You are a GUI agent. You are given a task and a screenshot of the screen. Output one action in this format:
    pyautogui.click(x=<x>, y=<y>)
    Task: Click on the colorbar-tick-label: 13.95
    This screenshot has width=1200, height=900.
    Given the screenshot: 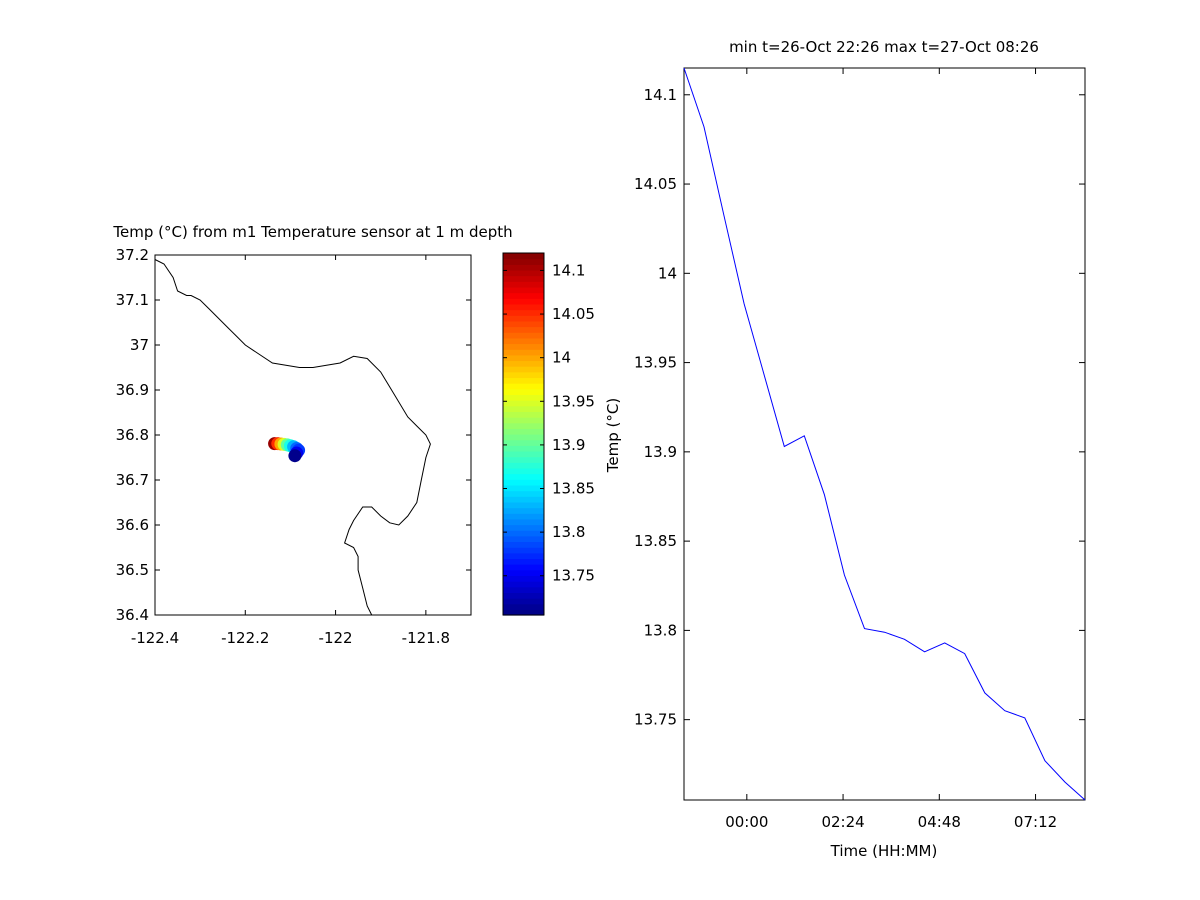 What is the action you would take?
    pyautogui.click(x=573, y=401)
    